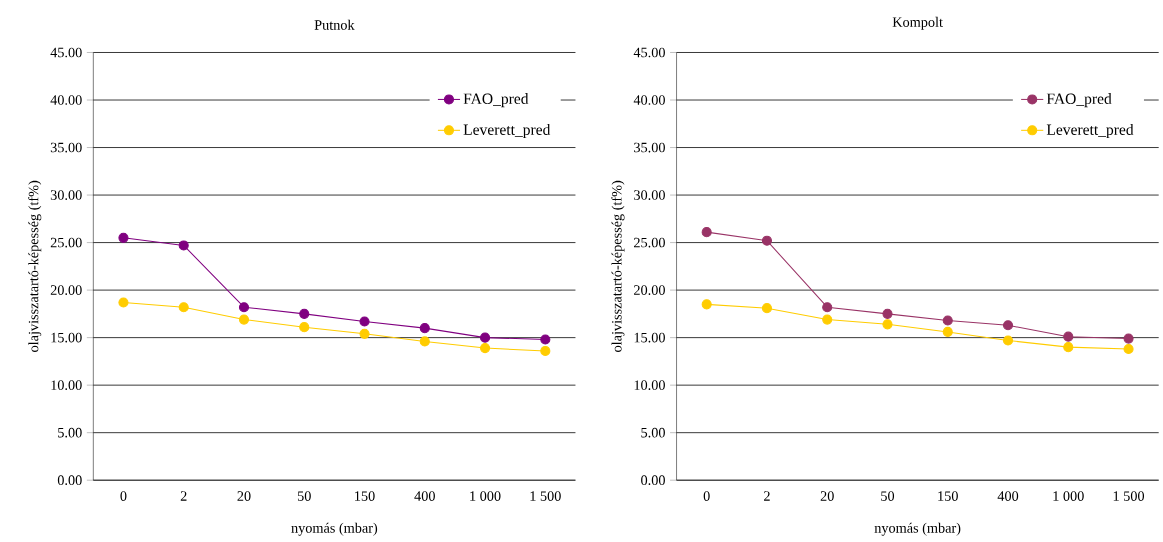 Image resolution: width=1163 pixels, height=542 pixels. I want to click on chart-title: Putnok, so click(334, 24).